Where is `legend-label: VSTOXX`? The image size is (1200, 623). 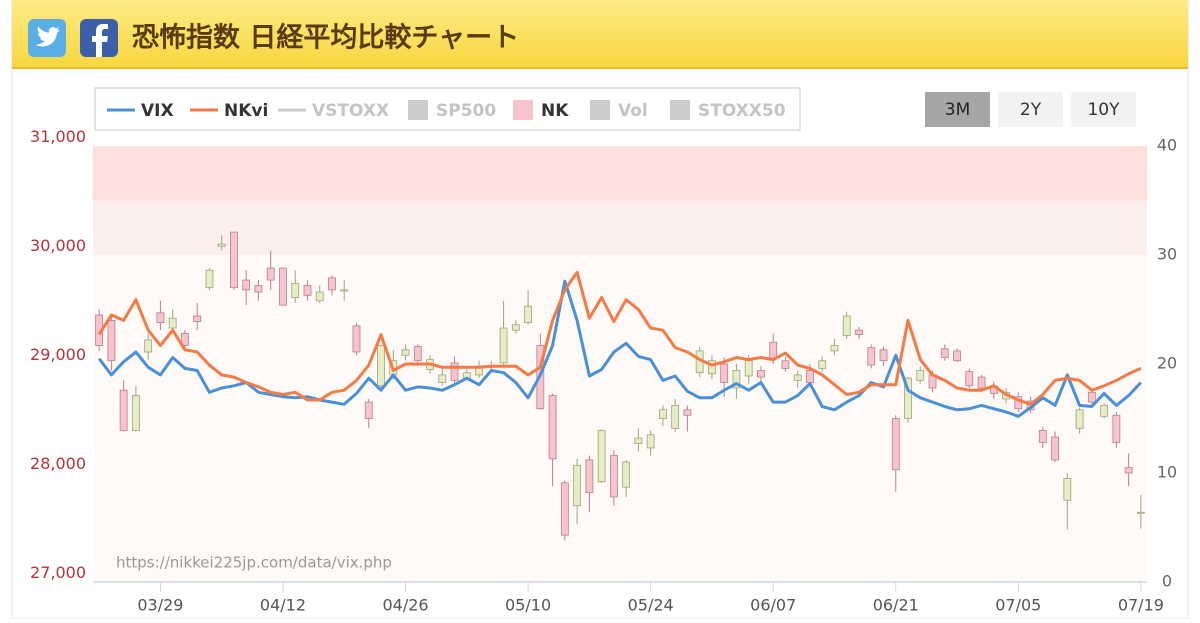
legend-label: VSTOXX is located at coordinates (350, 111).